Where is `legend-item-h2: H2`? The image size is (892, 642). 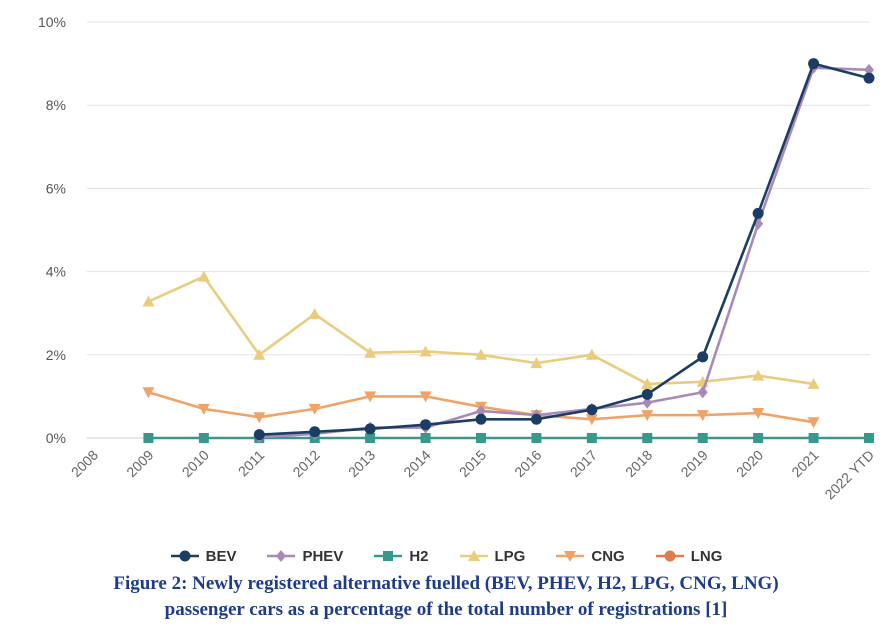 legend-item-h2: H2 is located at coordinates (401, 556).